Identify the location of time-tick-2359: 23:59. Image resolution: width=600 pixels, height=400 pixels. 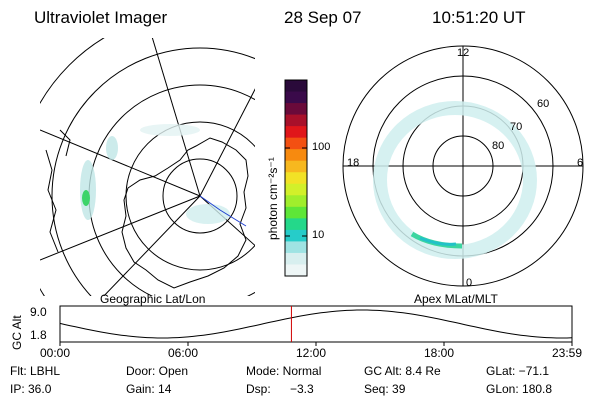
(567, 353).